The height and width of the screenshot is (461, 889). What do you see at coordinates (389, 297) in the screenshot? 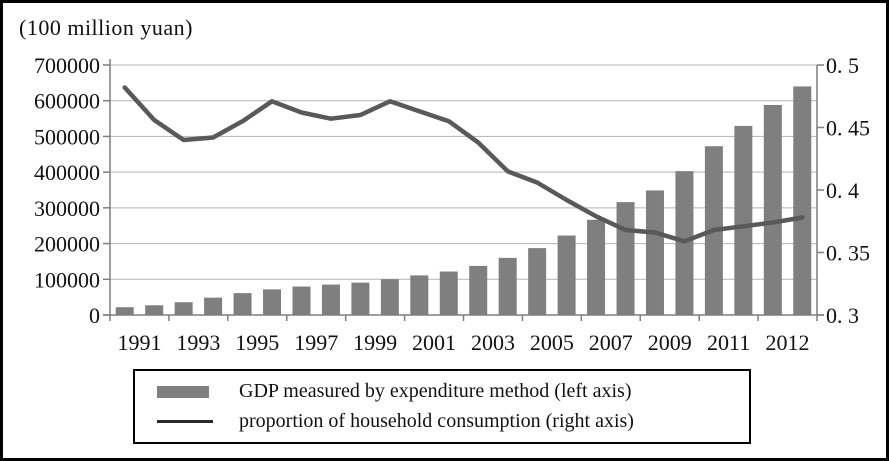
I see `bar-2000` at bounding box center [389, 297].